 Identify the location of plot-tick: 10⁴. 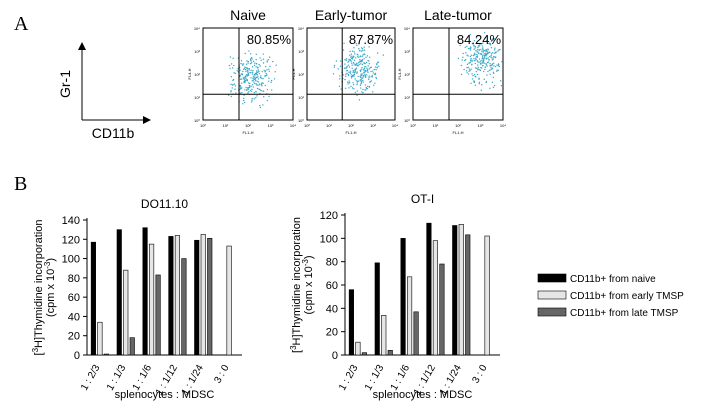
(301, 28).